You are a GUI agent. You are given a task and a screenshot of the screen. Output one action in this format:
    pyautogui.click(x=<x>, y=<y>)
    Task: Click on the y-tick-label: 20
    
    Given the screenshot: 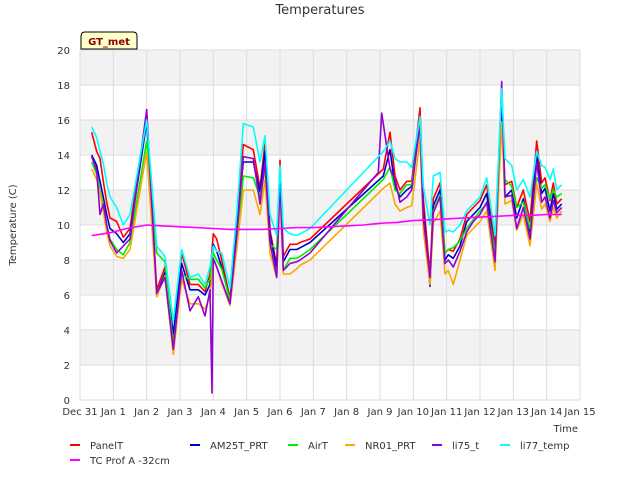 What is the action you would take?
    pyautogui.click(x=63, y=51)
    